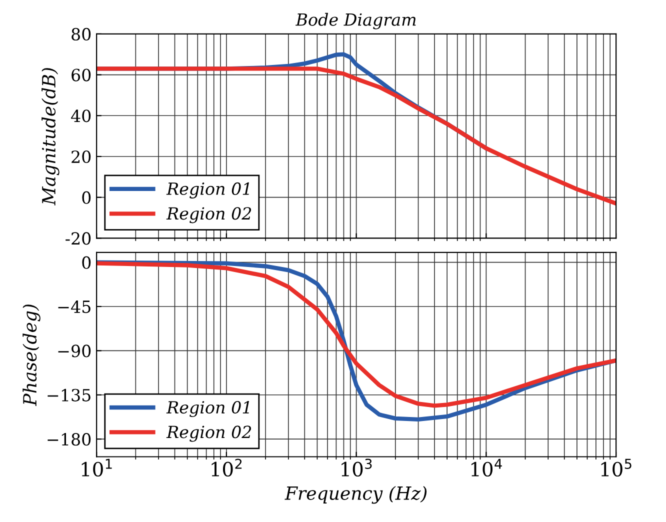 Image resolution: width=666 pixels, height=522 pixels. Describe the element at coordinates (69, 395) in the screenshot. I see `y-tick-label: −135` at that location.